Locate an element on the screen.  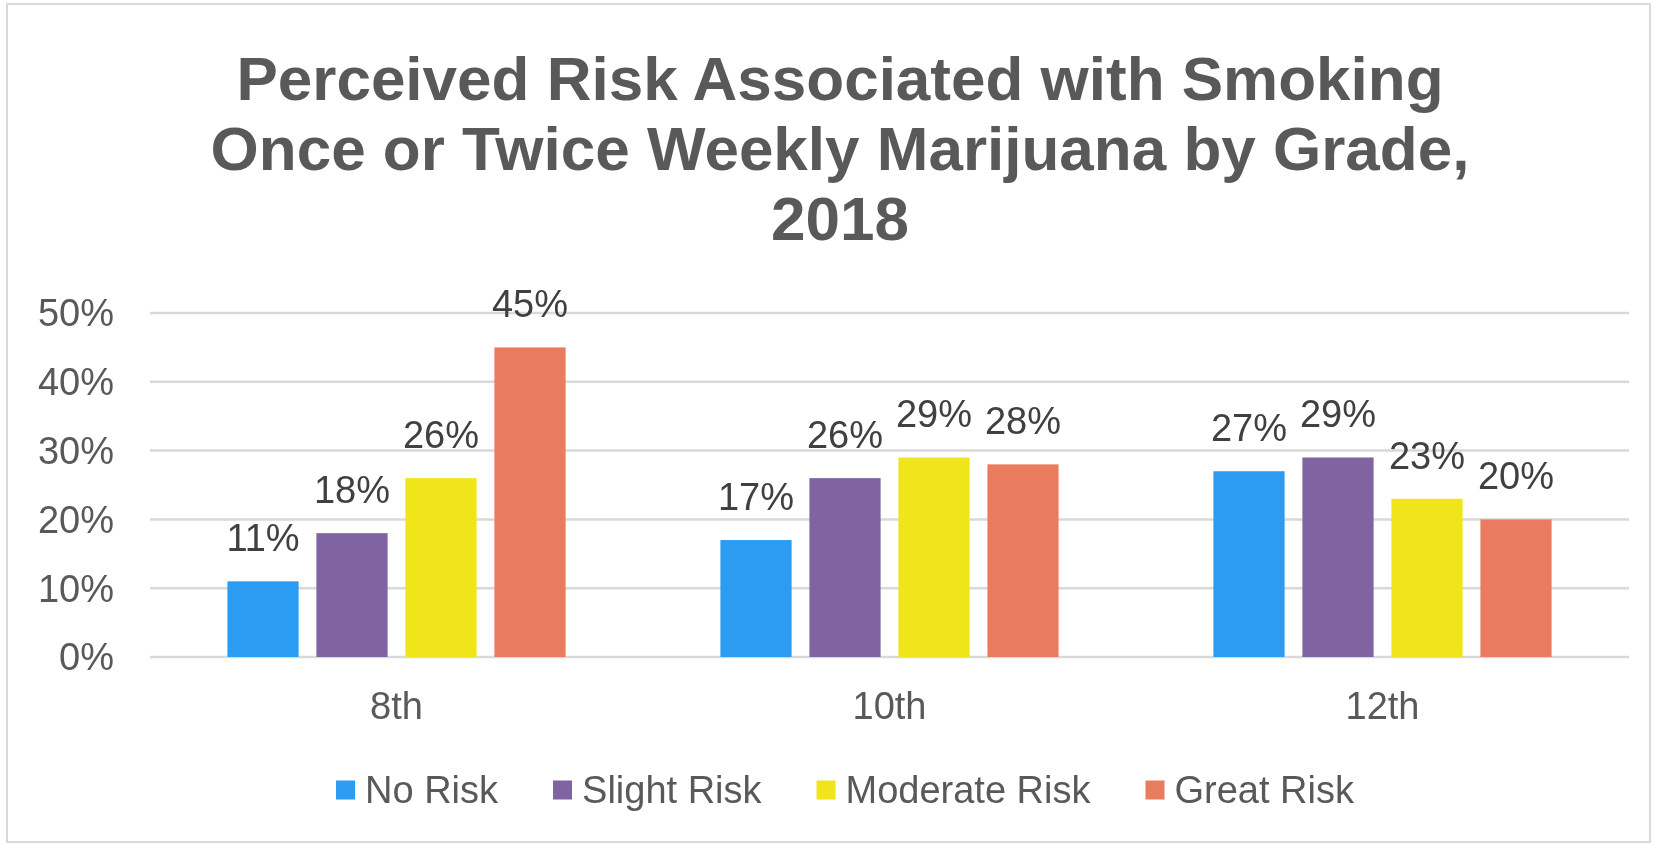
x-tick-label: 12th is located at coordinates (1382, 706).